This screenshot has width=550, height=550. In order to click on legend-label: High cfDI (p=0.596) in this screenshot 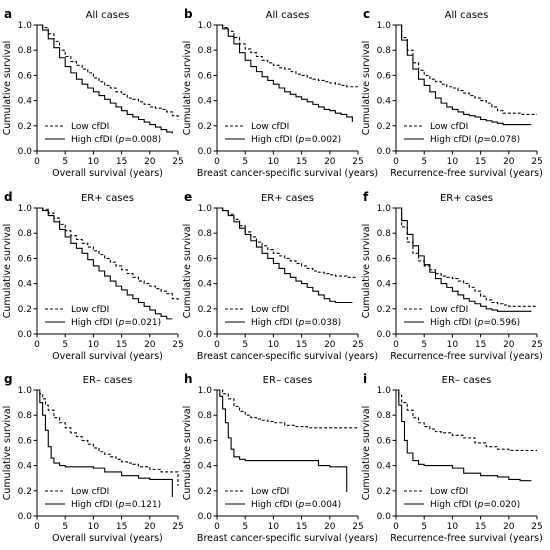, I will do `click(475, 323)`.